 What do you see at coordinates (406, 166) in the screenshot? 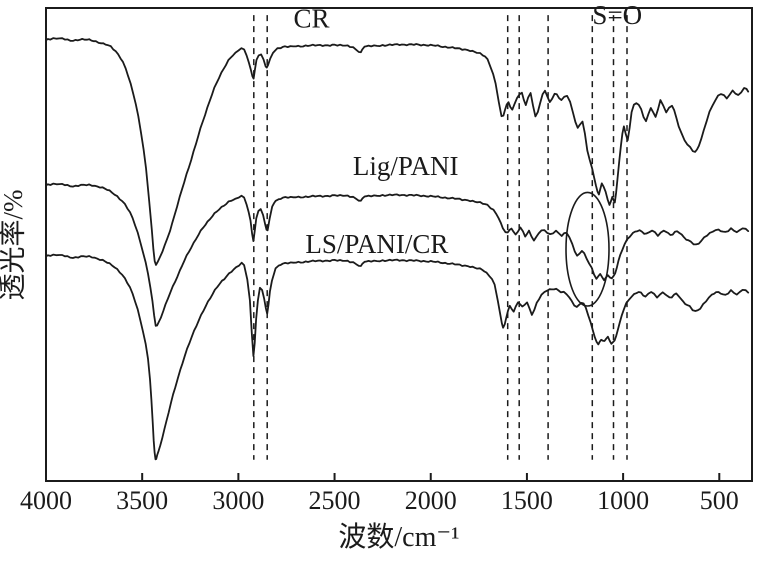
I see `annotation-lig-pani: Lig/PANI` at bounding box center [406, 166].